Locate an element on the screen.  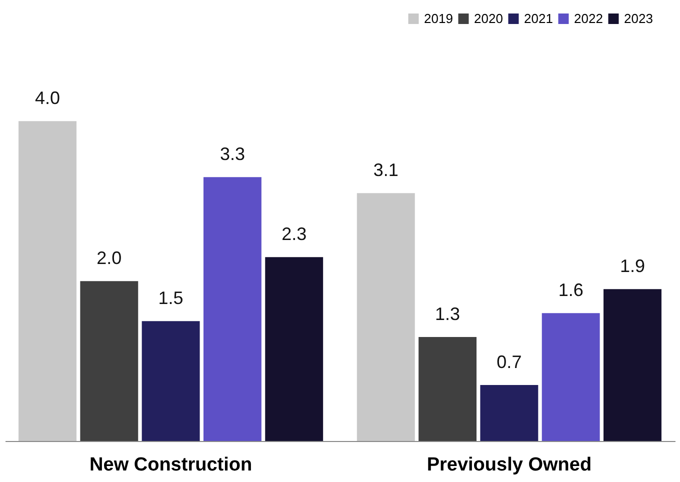
x-tick-label: New Construction is located at coordinates (171, 465).